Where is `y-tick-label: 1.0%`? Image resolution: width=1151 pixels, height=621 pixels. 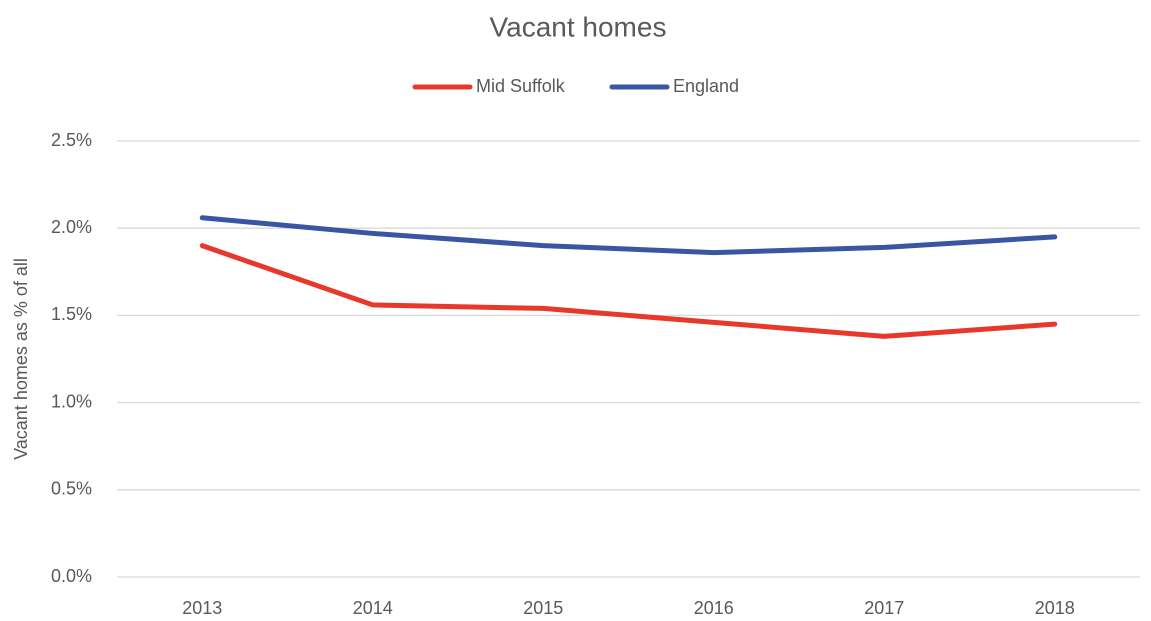 y-tick-label: 1.0% is located at coordinates (71, 401).